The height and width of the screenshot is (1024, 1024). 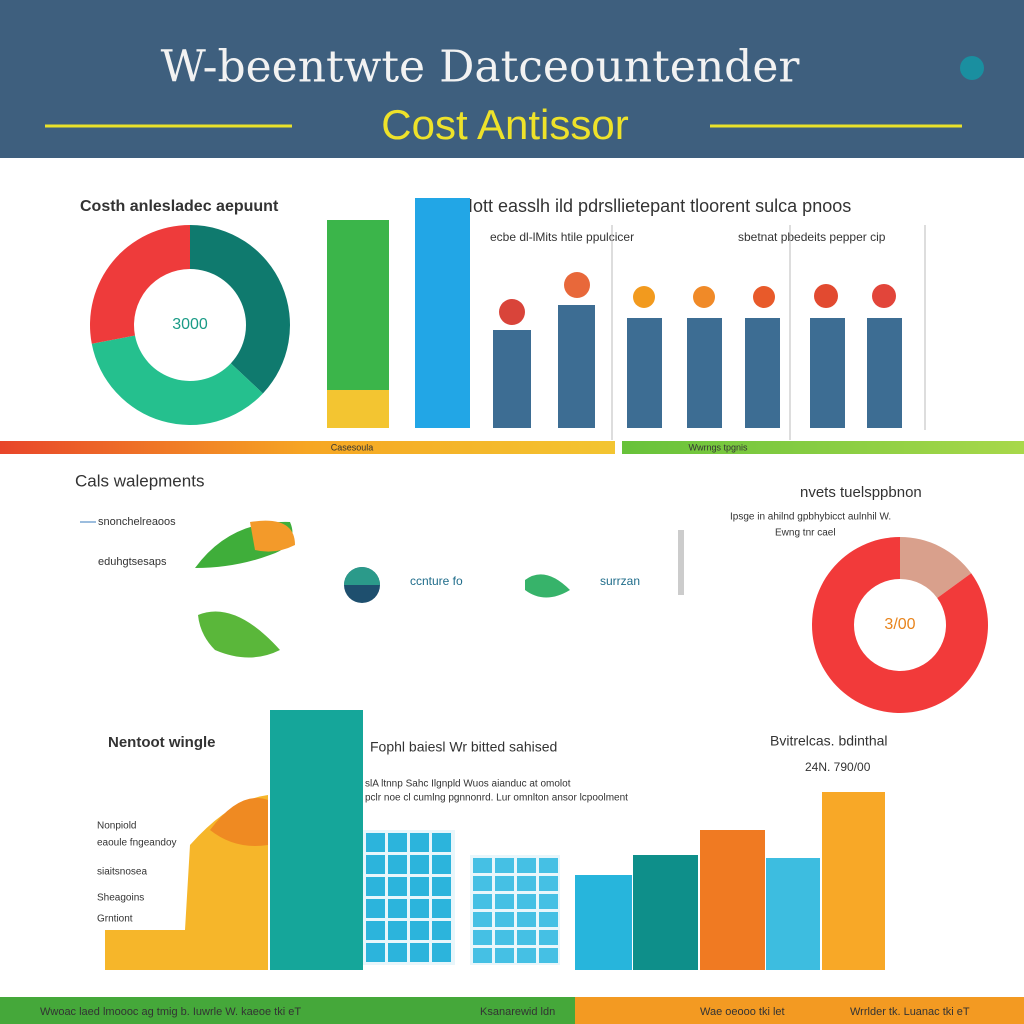 What do you see at coordinates (439, 589) in the screenshot?
I see `decor-shapes` at bounding box center [439, 589].